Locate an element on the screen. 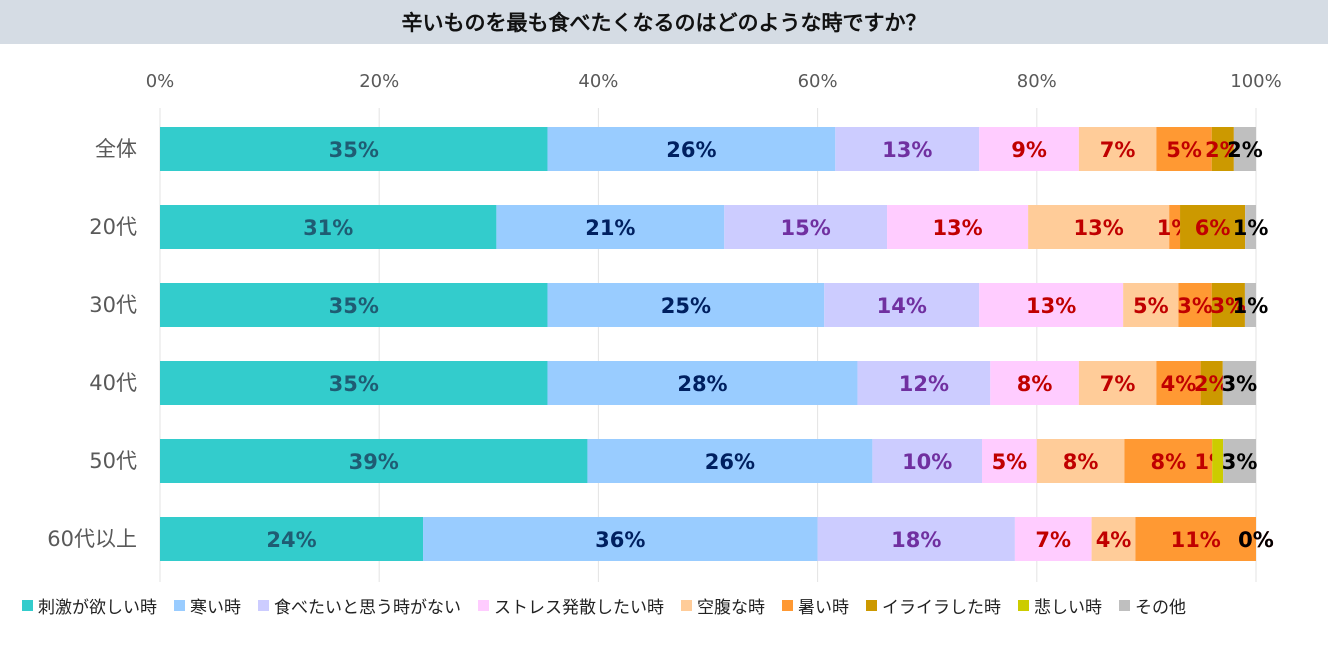  legend-label: イライラした時 is located at coordinates (941, 607).